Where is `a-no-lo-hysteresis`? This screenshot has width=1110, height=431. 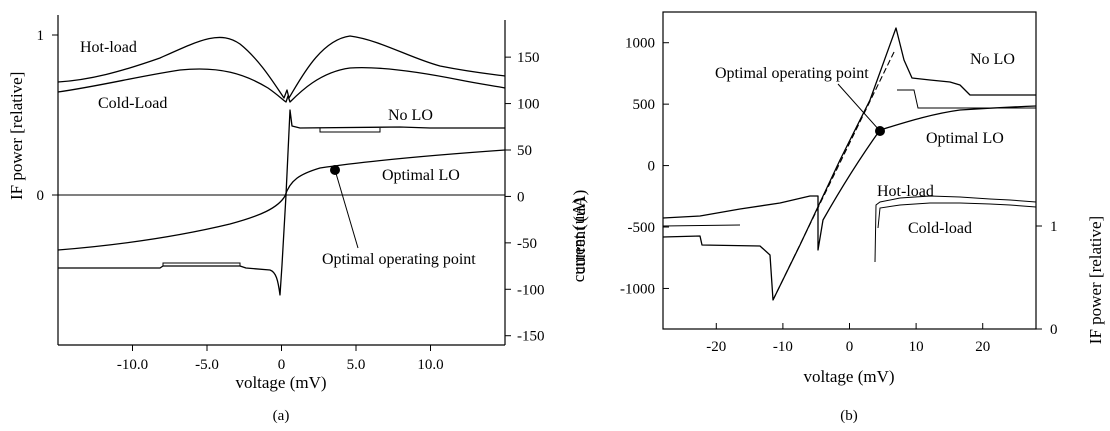 a-no-lo-hysteresis is located at coordinates (271, 197).